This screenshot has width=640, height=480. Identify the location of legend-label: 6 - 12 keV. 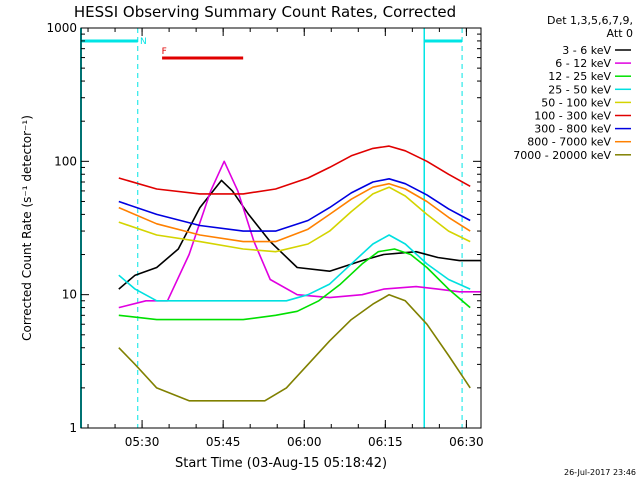
(583, 63).